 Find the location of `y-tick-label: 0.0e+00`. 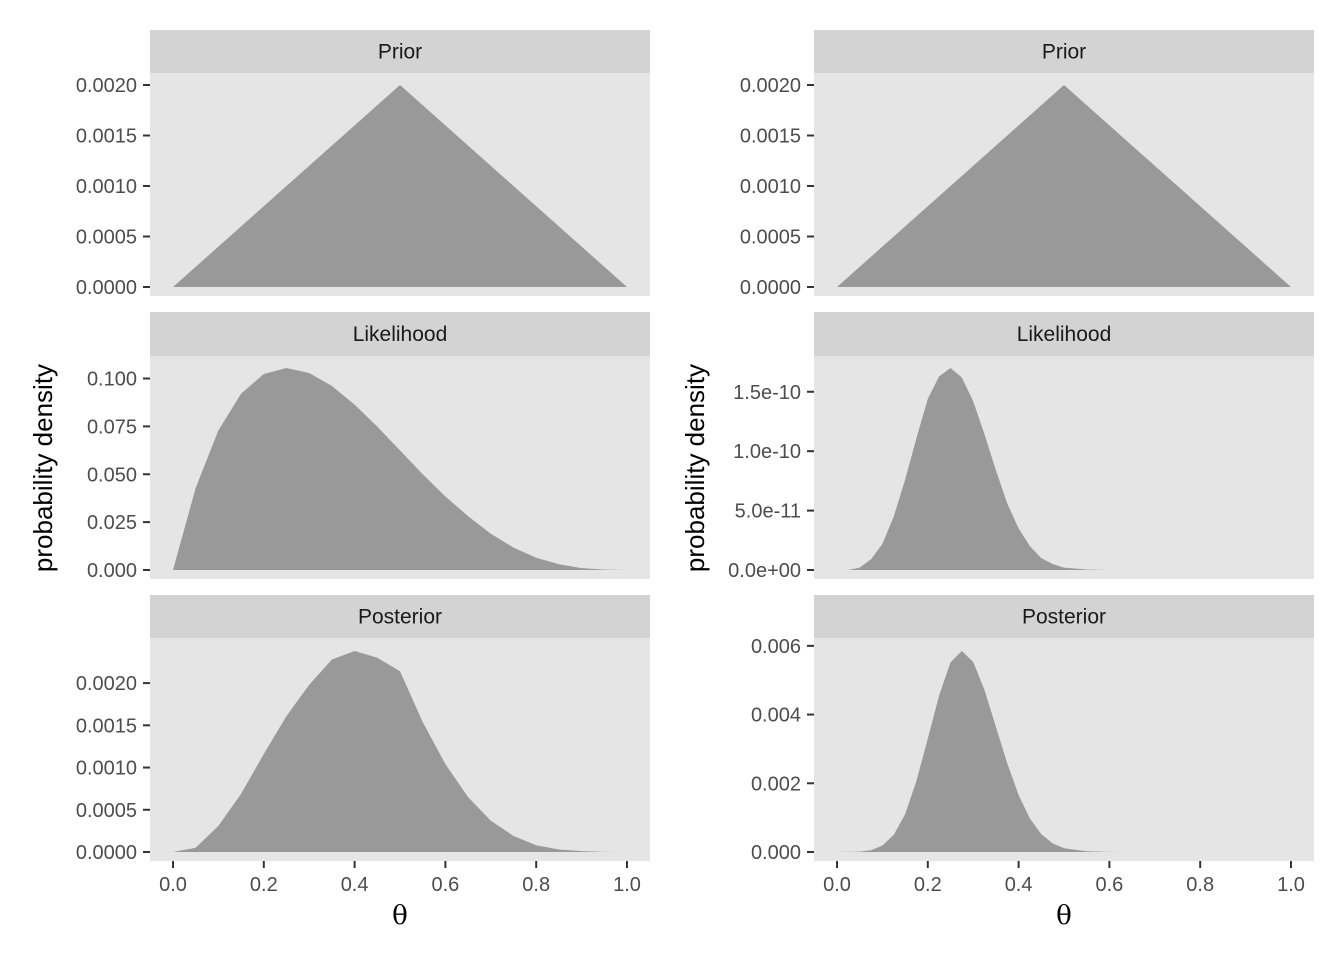

y-tick-label: 0.0e+00 is located at coordinates (764, 571).